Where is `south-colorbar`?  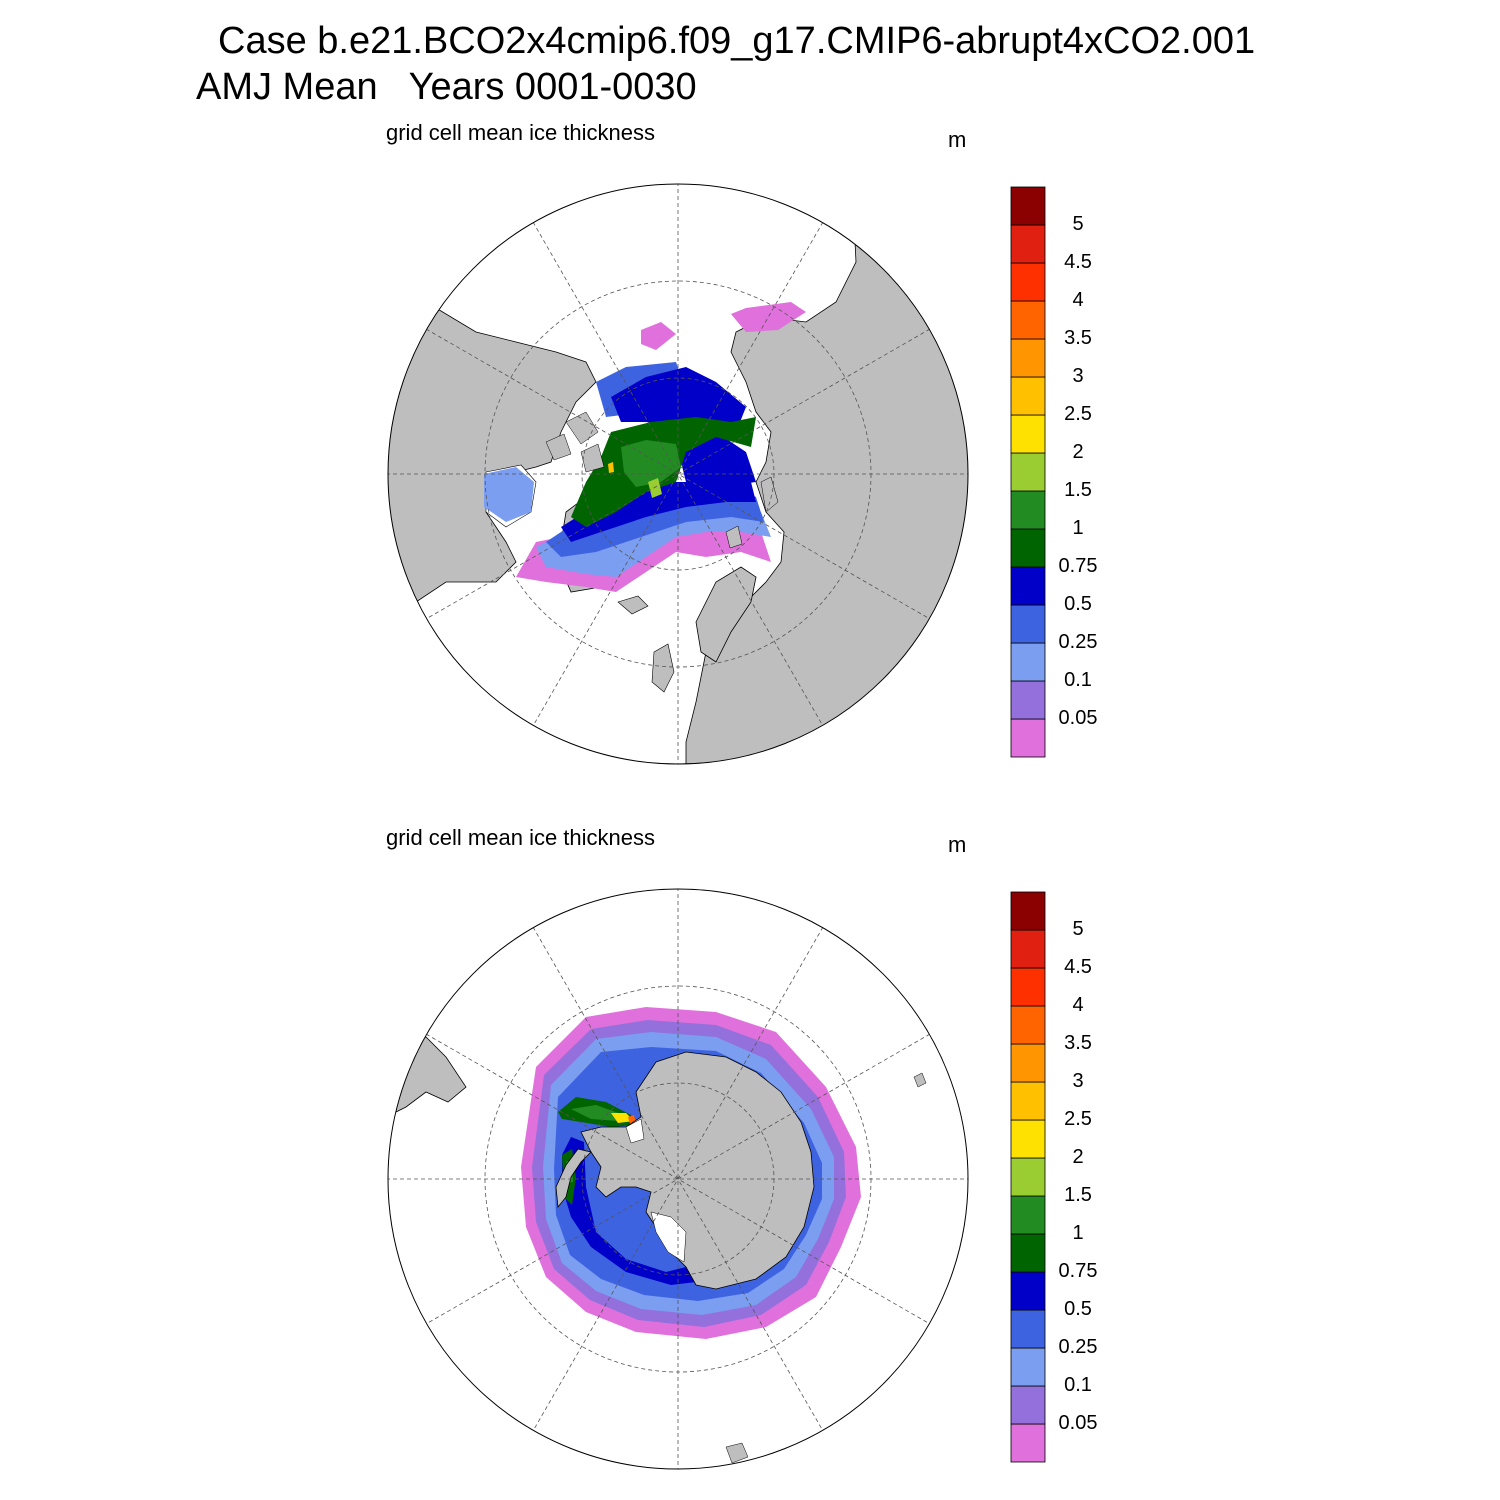 south-colorbar is located at coordinates (1028, 1177).